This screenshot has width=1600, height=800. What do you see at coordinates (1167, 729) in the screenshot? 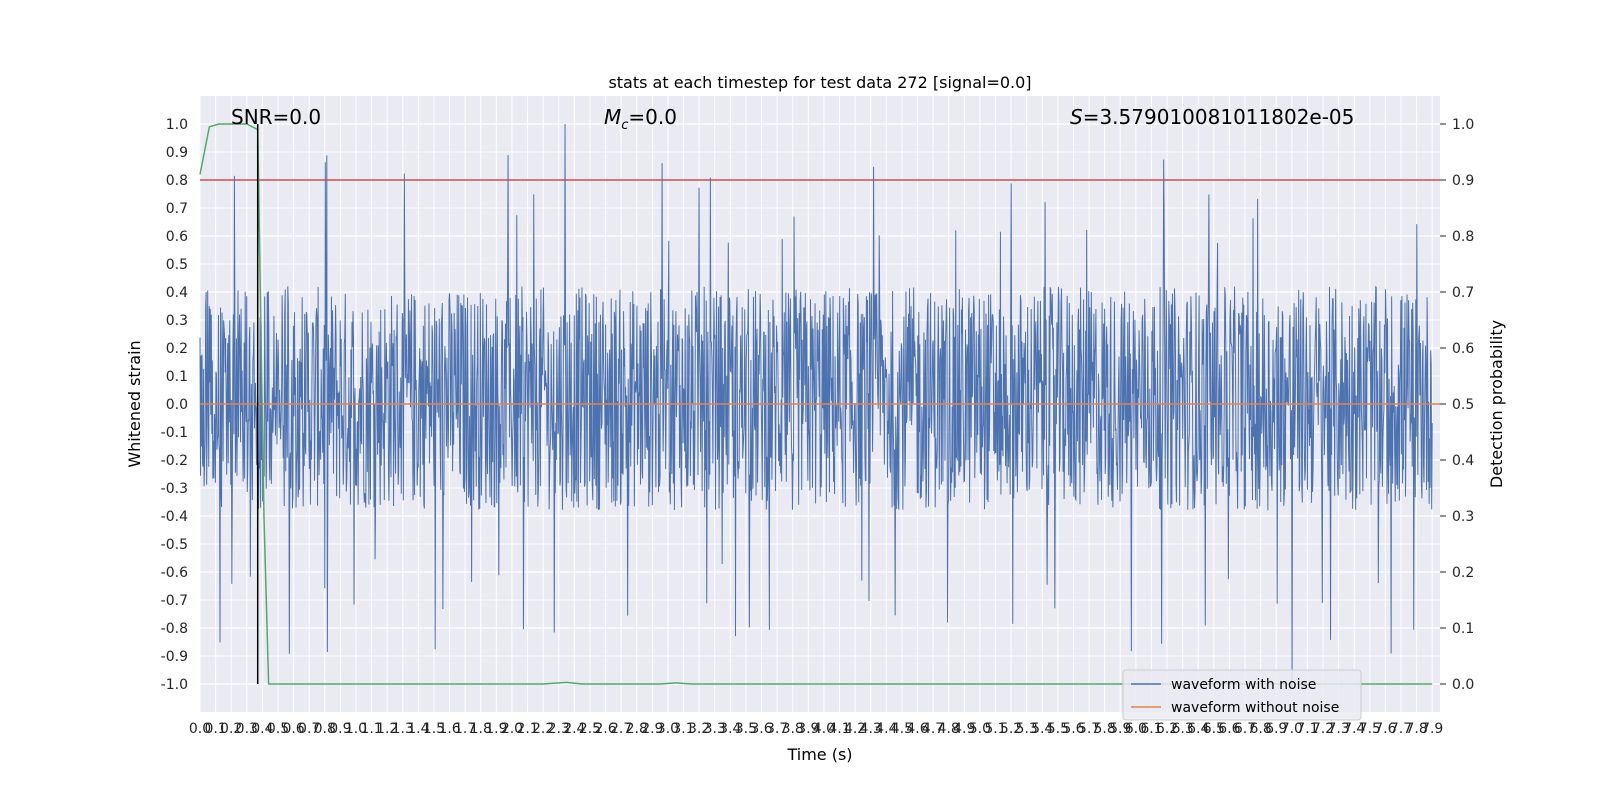
I see `x-tick-label: 6.2` at bounding box center [1167, 729].